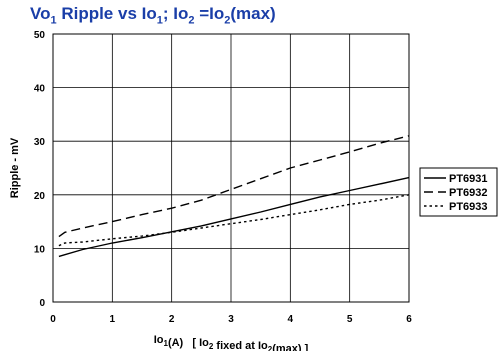  I want to click on legend-label-pt6931: PT6931, so click(468, 179).